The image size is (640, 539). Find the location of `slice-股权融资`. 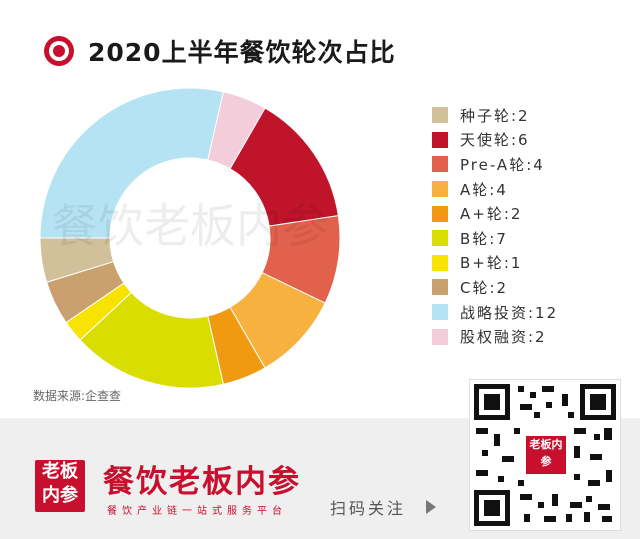

slice-股权融资 is located at coordinates (236, 130).